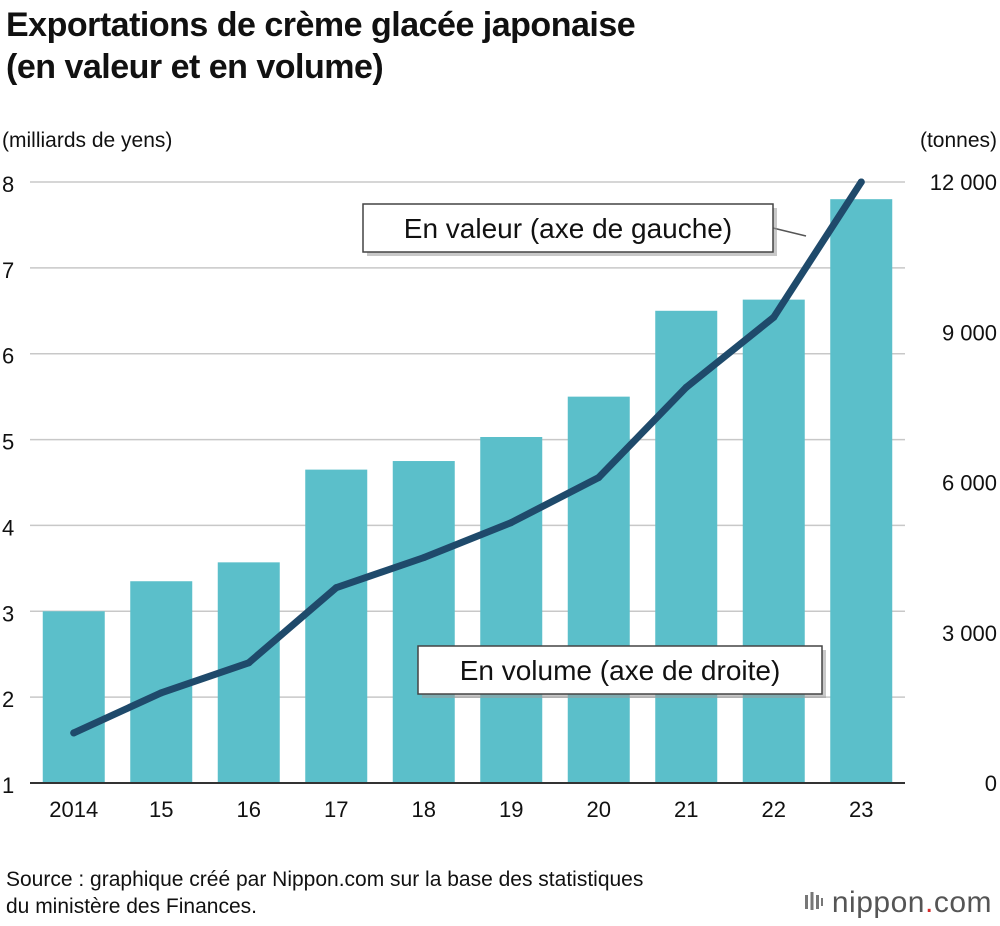 This screenshot has height=926, width=1000. What do you see at coordinates (321, 25) in the screenshot?
I see `title-line-1: Exportations de crème glacée japonaise` at bounding box center [321, 25].